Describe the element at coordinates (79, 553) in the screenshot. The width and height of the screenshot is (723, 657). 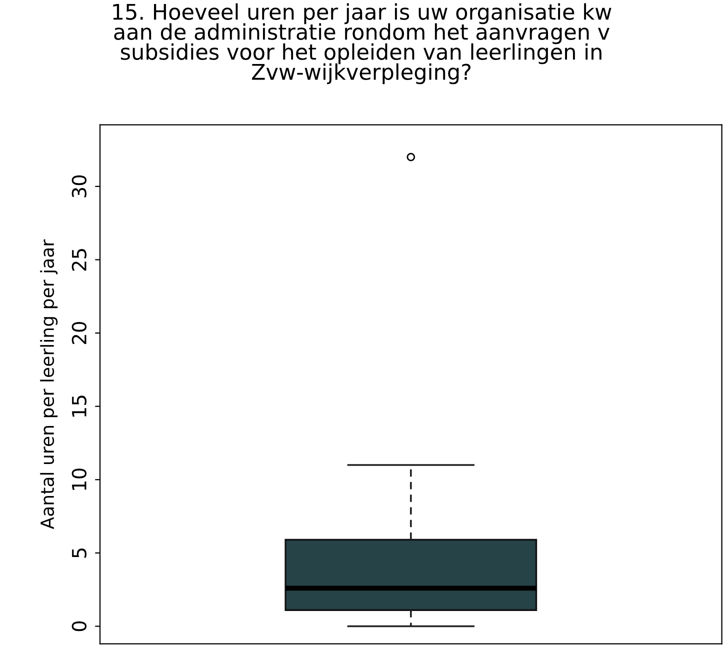
I see `y-tick-label: 5` at that location.